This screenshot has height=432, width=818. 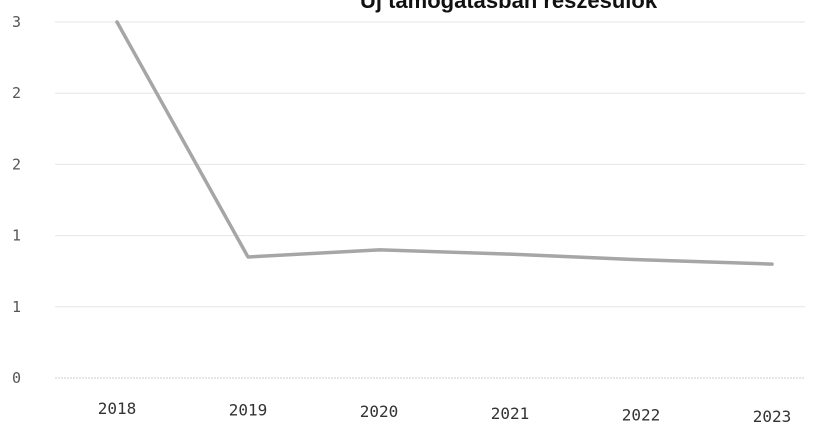 What do you see at coordinates (248, 410) in the screenshot?
I see `x-tick-label: 2019` at bounding box center [248, 410].